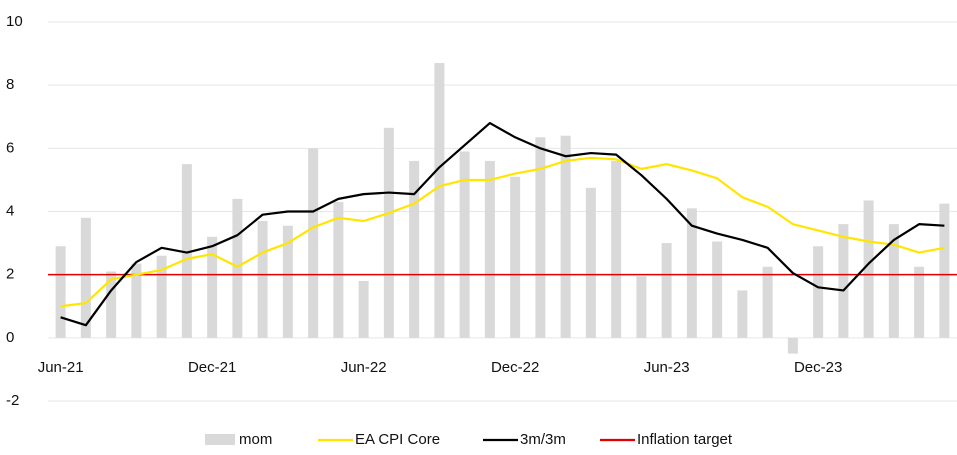  I want to click on y-tick-label: 10, so click(14, 21).